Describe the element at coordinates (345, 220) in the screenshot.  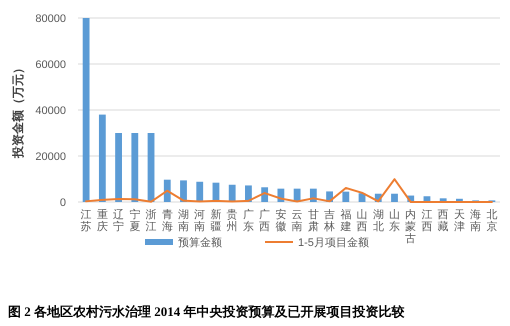
I see `x-tick-label: 福建` at that location.